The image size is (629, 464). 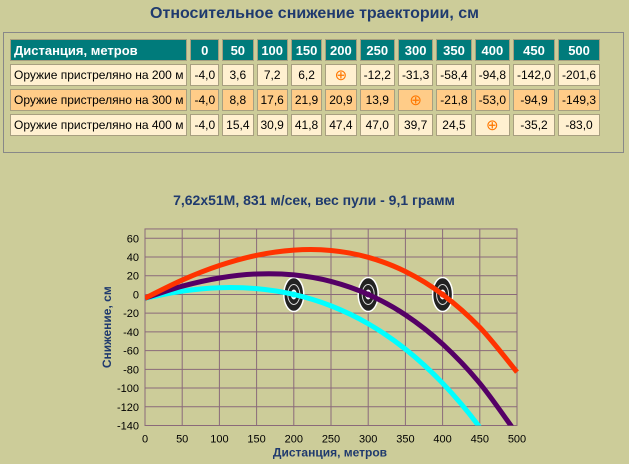 What do you see at coordinates (579, 125) in the screenshot?
I see `table-cell: -83,0` at bounding box center [579, 125].